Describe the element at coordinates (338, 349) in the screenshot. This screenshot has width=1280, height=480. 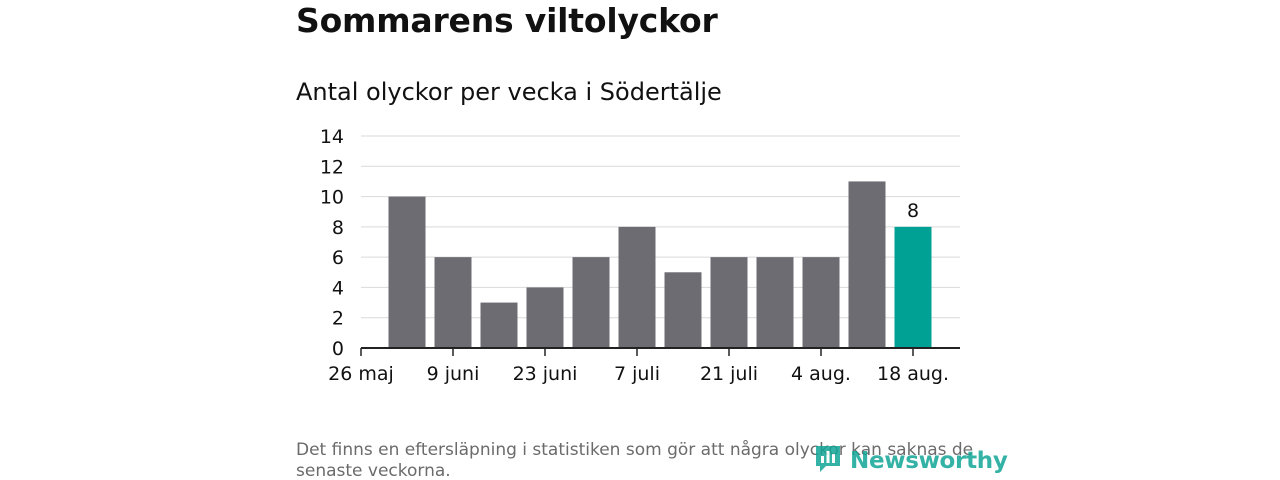
I see `y-tick-label: 0` at that location.